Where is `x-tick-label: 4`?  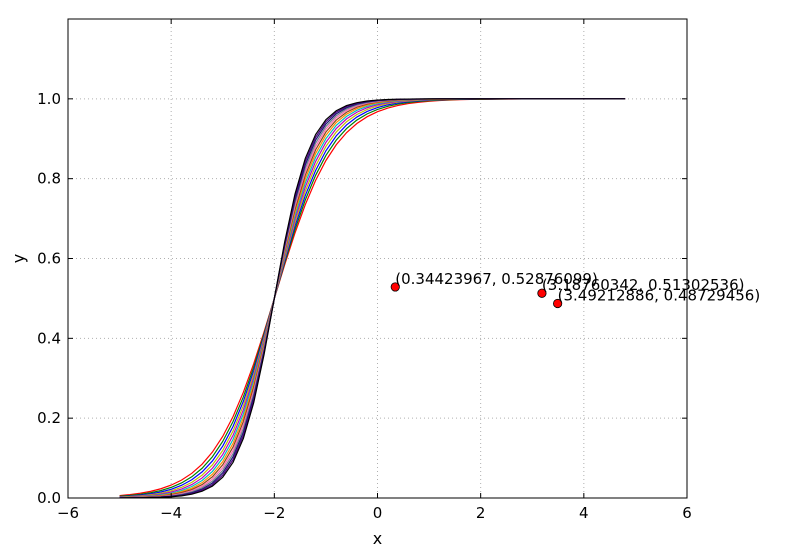
x-tick-label: 4 is located at coordinates (584, 513).